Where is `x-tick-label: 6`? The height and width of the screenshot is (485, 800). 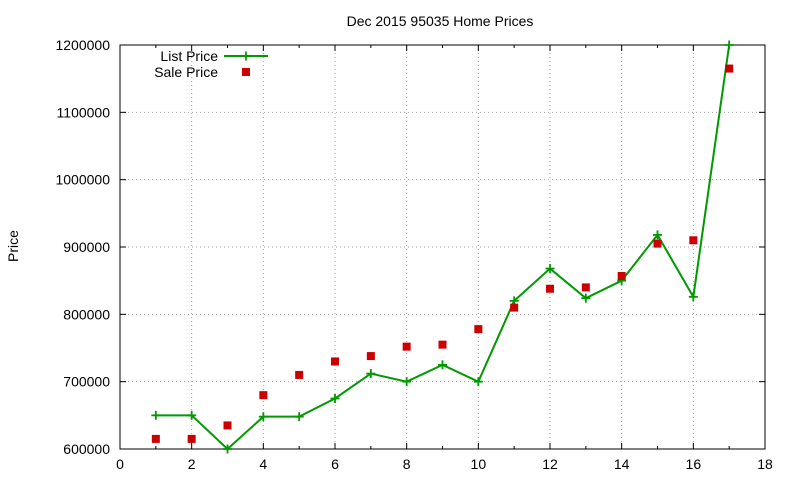 x-tick-label: 6 is located at coordinates (335, 464).